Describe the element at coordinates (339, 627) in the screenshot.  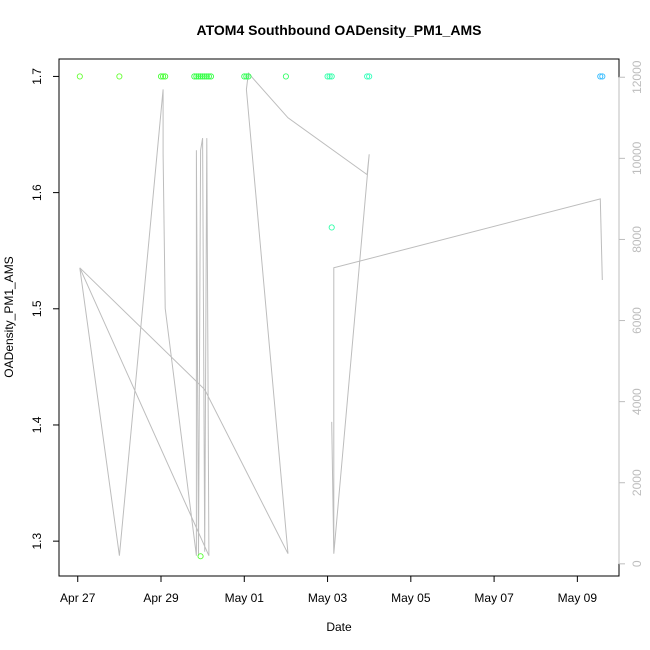
I see `x-axis-label: Date` at that location.